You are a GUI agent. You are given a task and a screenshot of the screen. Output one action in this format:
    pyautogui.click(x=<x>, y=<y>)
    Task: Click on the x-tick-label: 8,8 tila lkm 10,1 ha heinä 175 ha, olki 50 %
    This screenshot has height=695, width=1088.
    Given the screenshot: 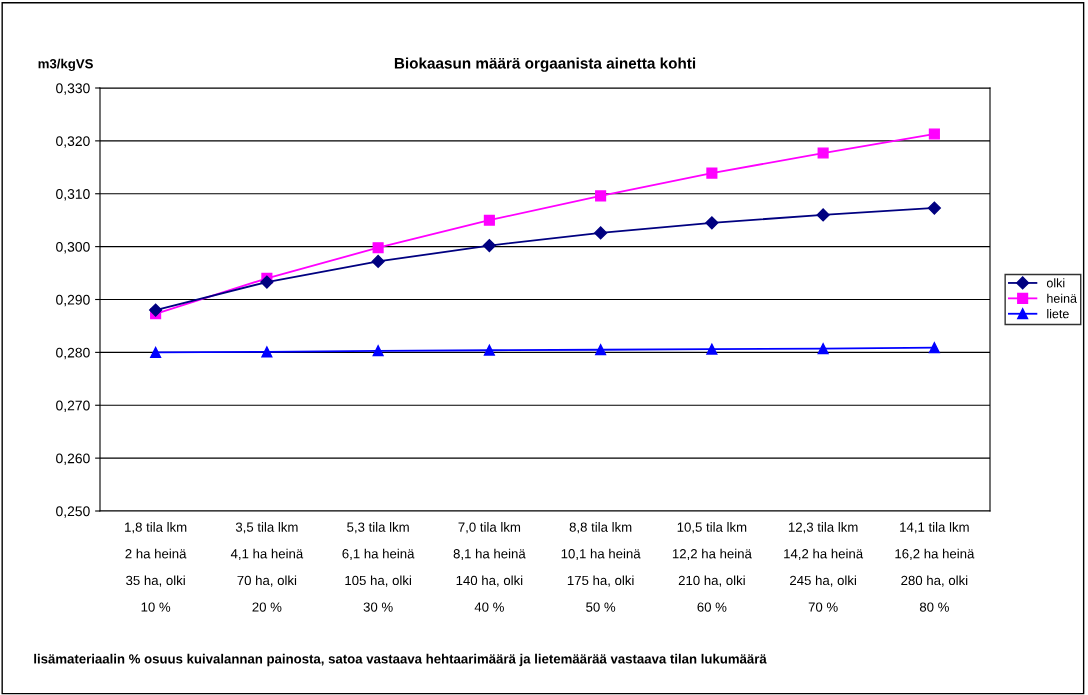 What is the action you would take?
    pyautogui.click(x=601, y=567)
    